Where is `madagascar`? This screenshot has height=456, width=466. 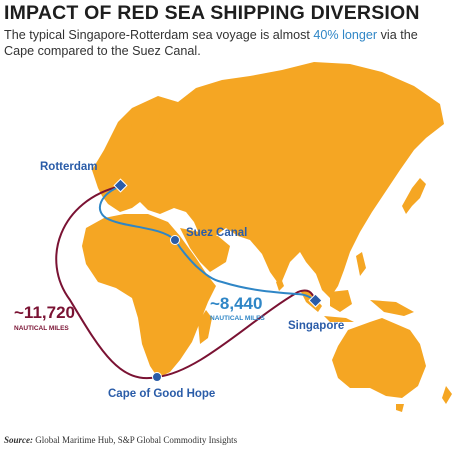 madagascar is located at coordinates (205, 327).